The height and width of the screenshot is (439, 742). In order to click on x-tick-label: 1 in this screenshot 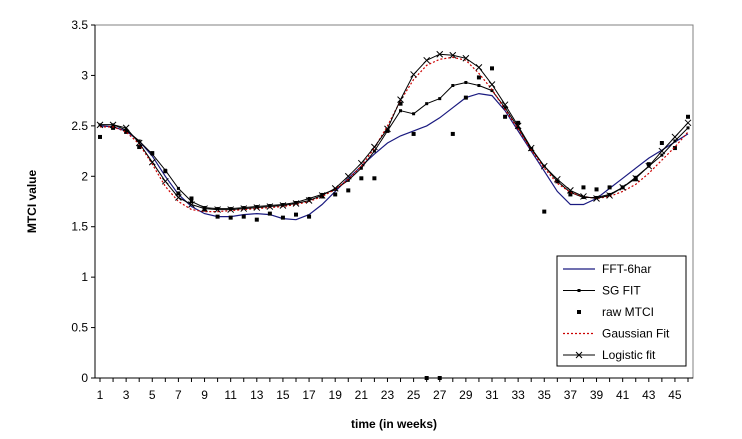, I will do `click(100, 395)`.